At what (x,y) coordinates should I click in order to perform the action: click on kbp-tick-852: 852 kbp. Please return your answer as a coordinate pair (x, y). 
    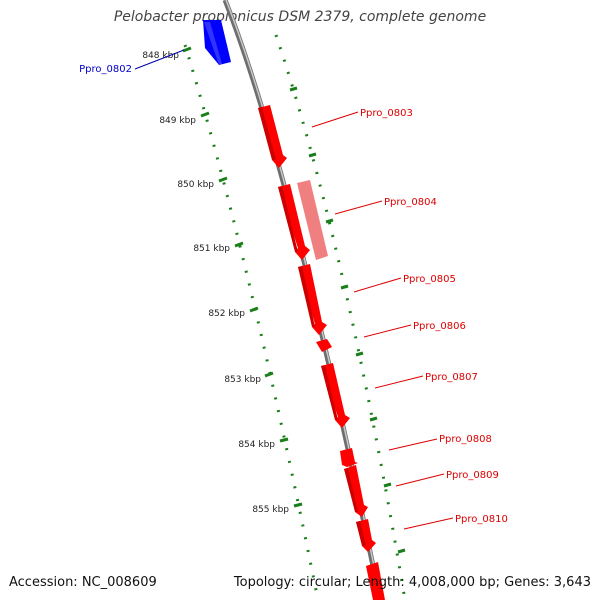
    Looking at the image, I should click on (233, 312).